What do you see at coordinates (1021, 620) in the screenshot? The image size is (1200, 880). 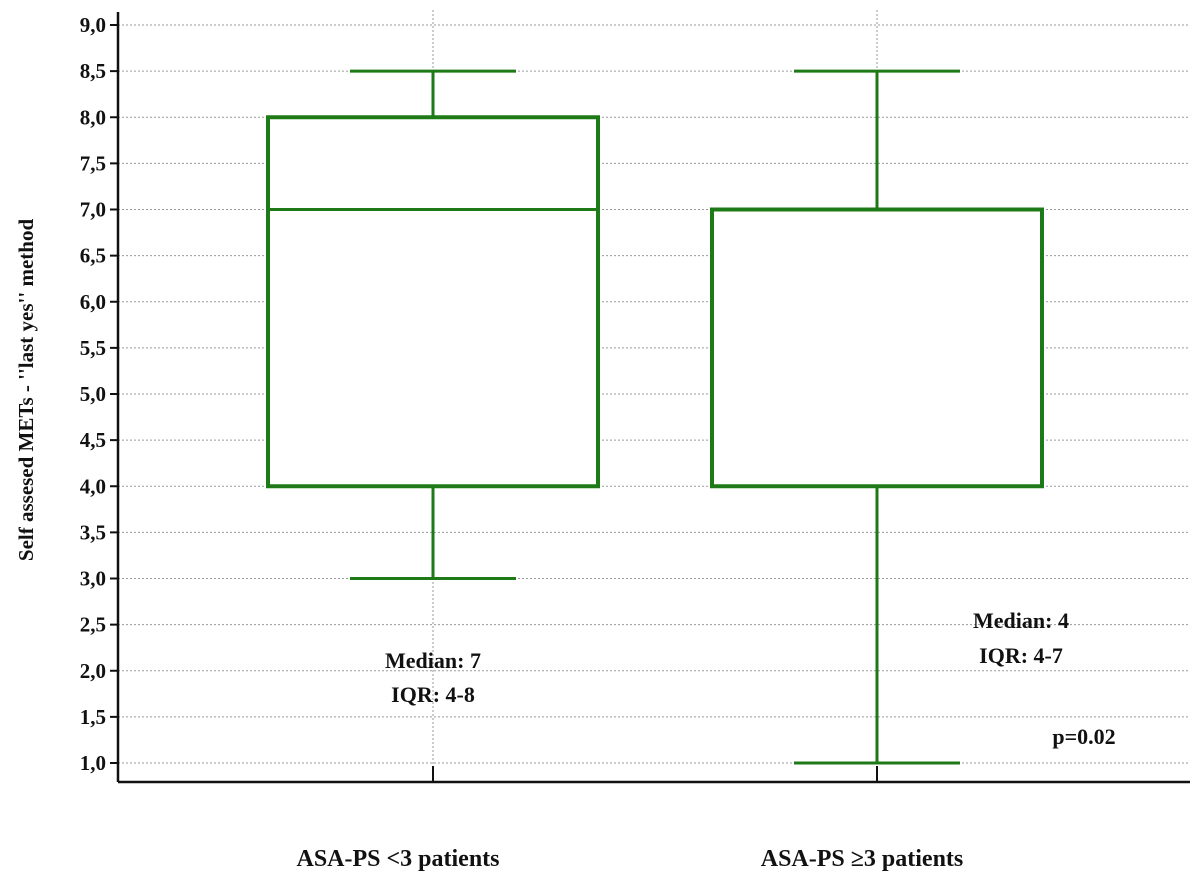 I see `annotation-median-2: Median: 4` at bounding box center [1021, 620].